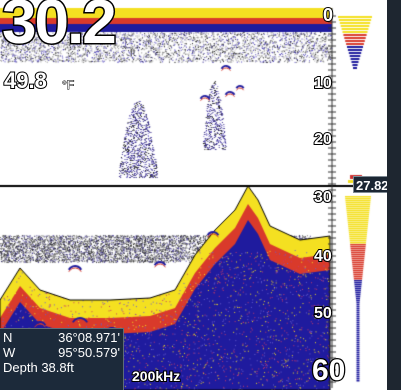 The width and height of the screenshot is (401, 390). Describe the element at coordinates (328, 15) in the screenshot. I see `upper-depth-scale-min: 0` at that location.